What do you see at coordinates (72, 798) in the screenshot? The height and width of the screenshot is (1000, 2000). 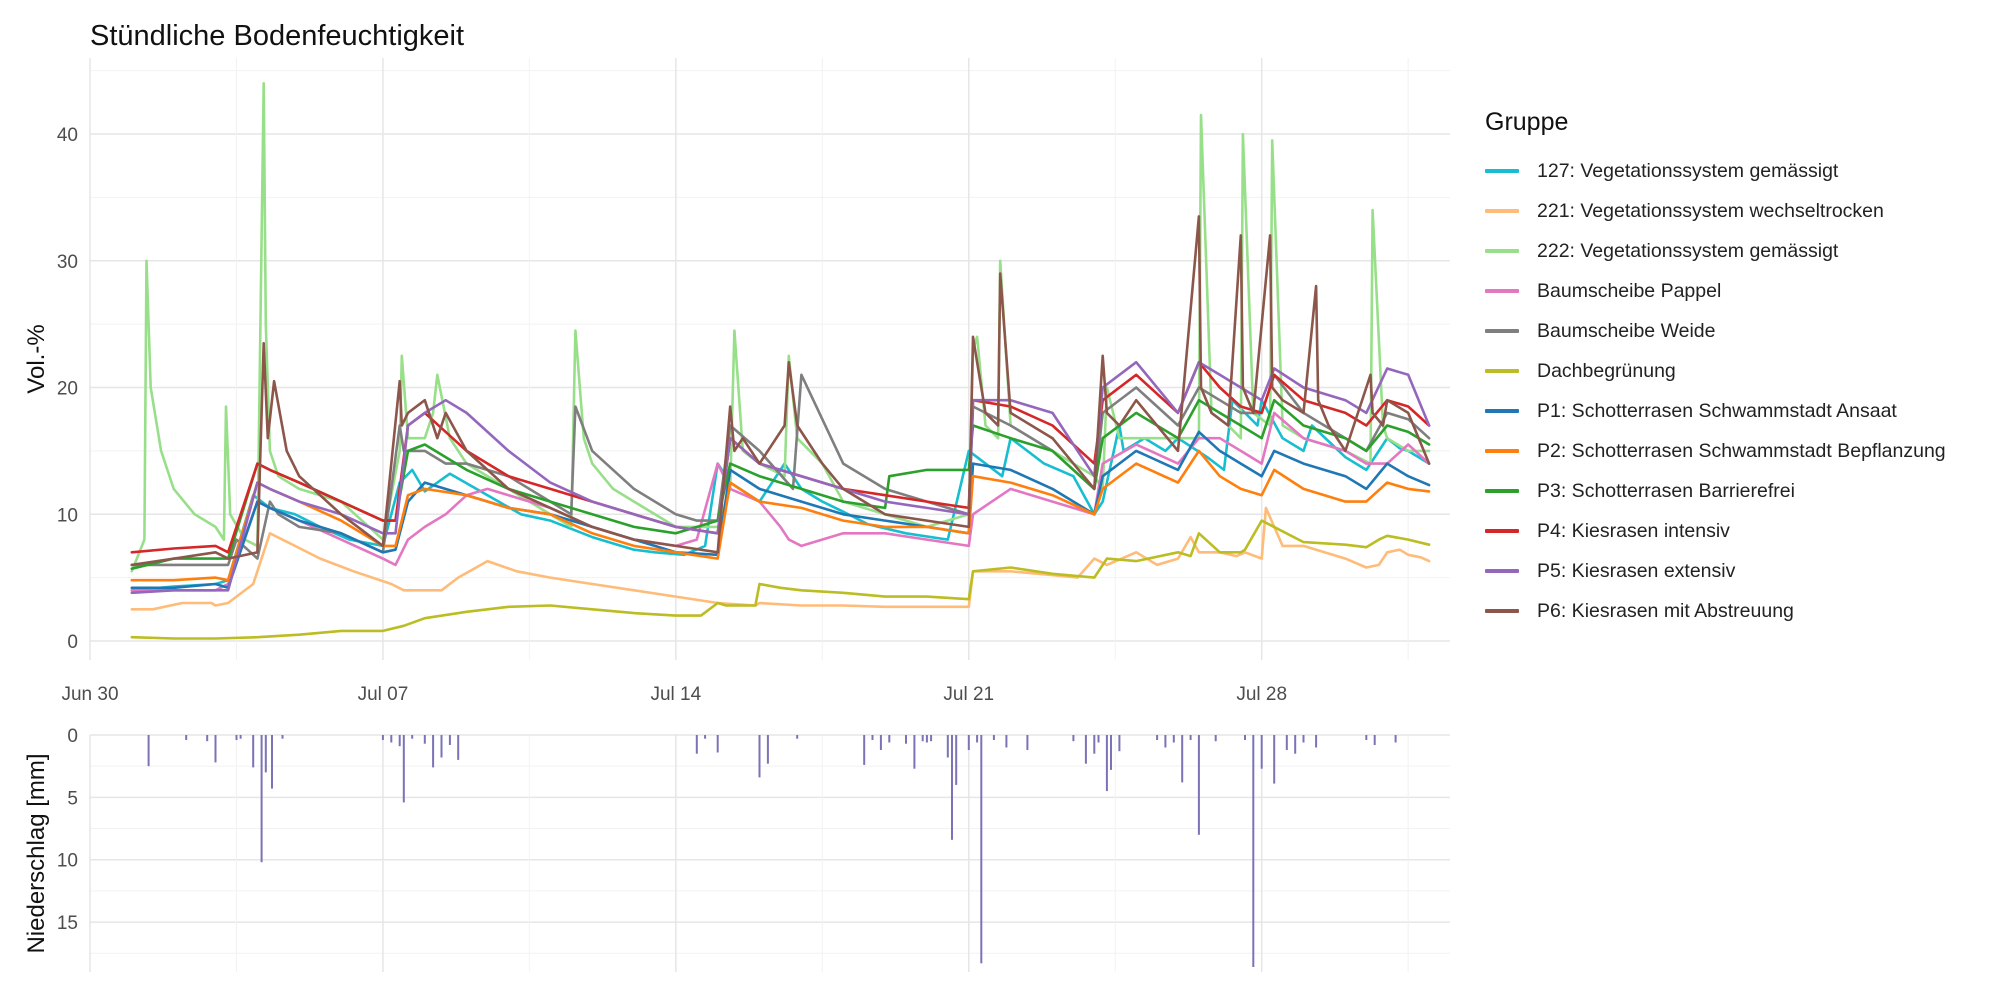 I see `rain-y-tick-label: 5` at bounding box center [72, 798].